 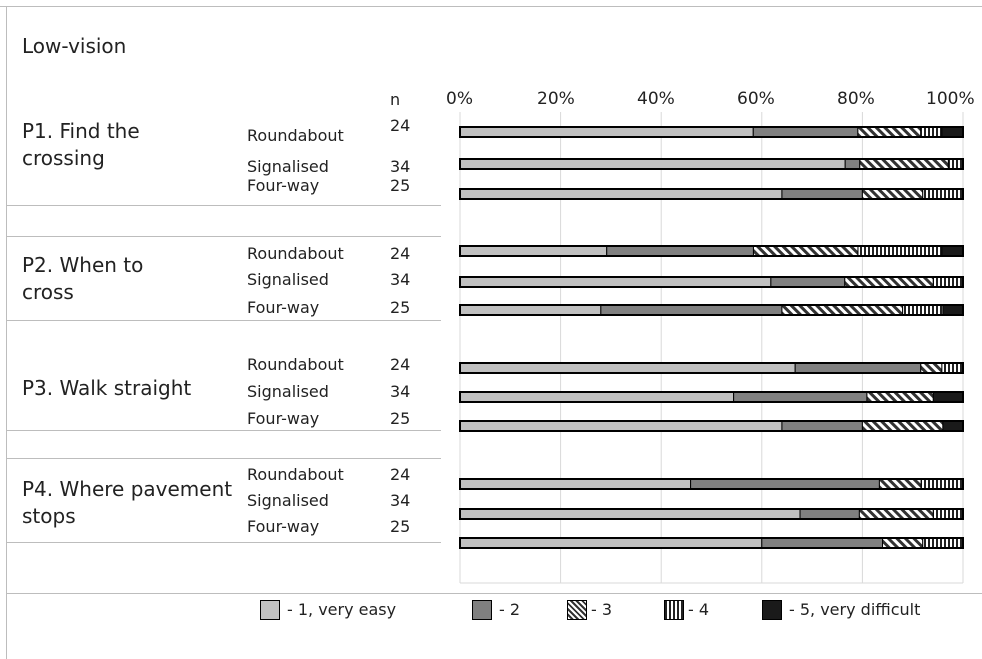 What do you see at coordinates (74, 46) in the screenshot?
I see `panel-title: Low-vision` at bounding box center [74, 46].